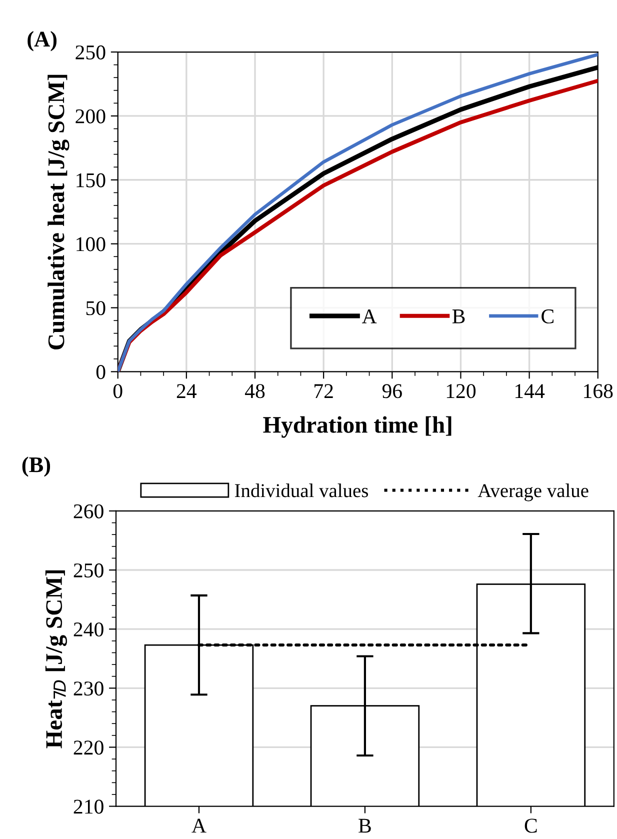 This screenshot has width=617, height=839. What do you see at coordinates (323, 391) in the screenshot?
I see `x-tick-label: 72` at bounding box center [323, 391].